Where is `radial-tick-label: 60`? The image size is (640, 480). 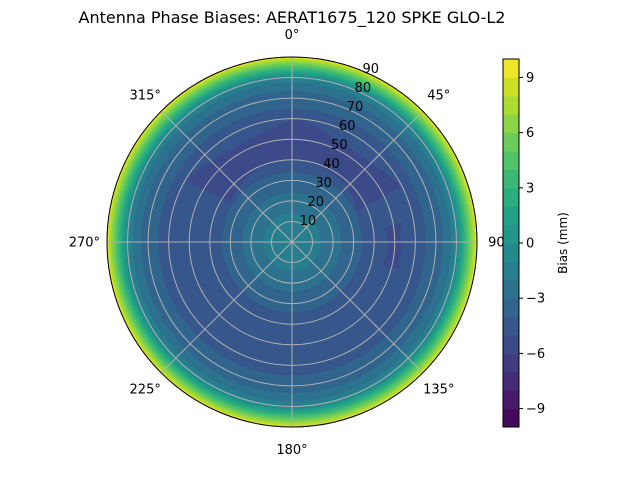
radial-tick-label: 60 is located at coordinates (347, 126).